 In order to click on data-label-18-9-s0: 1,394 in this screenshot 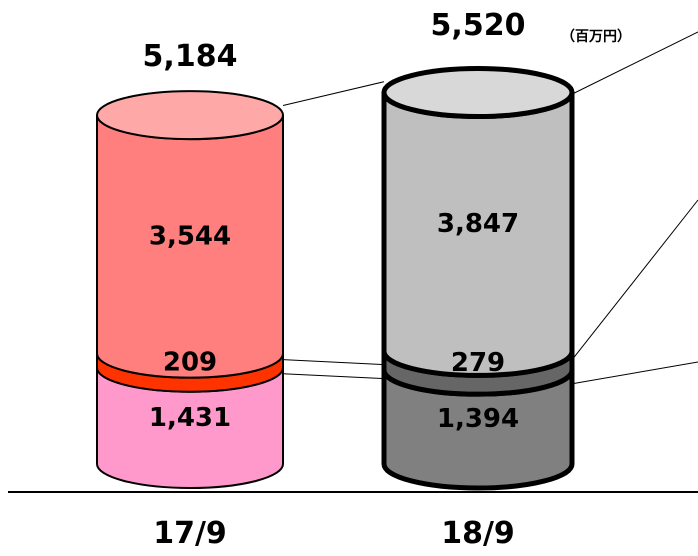, I will do `click(478, 419)`.